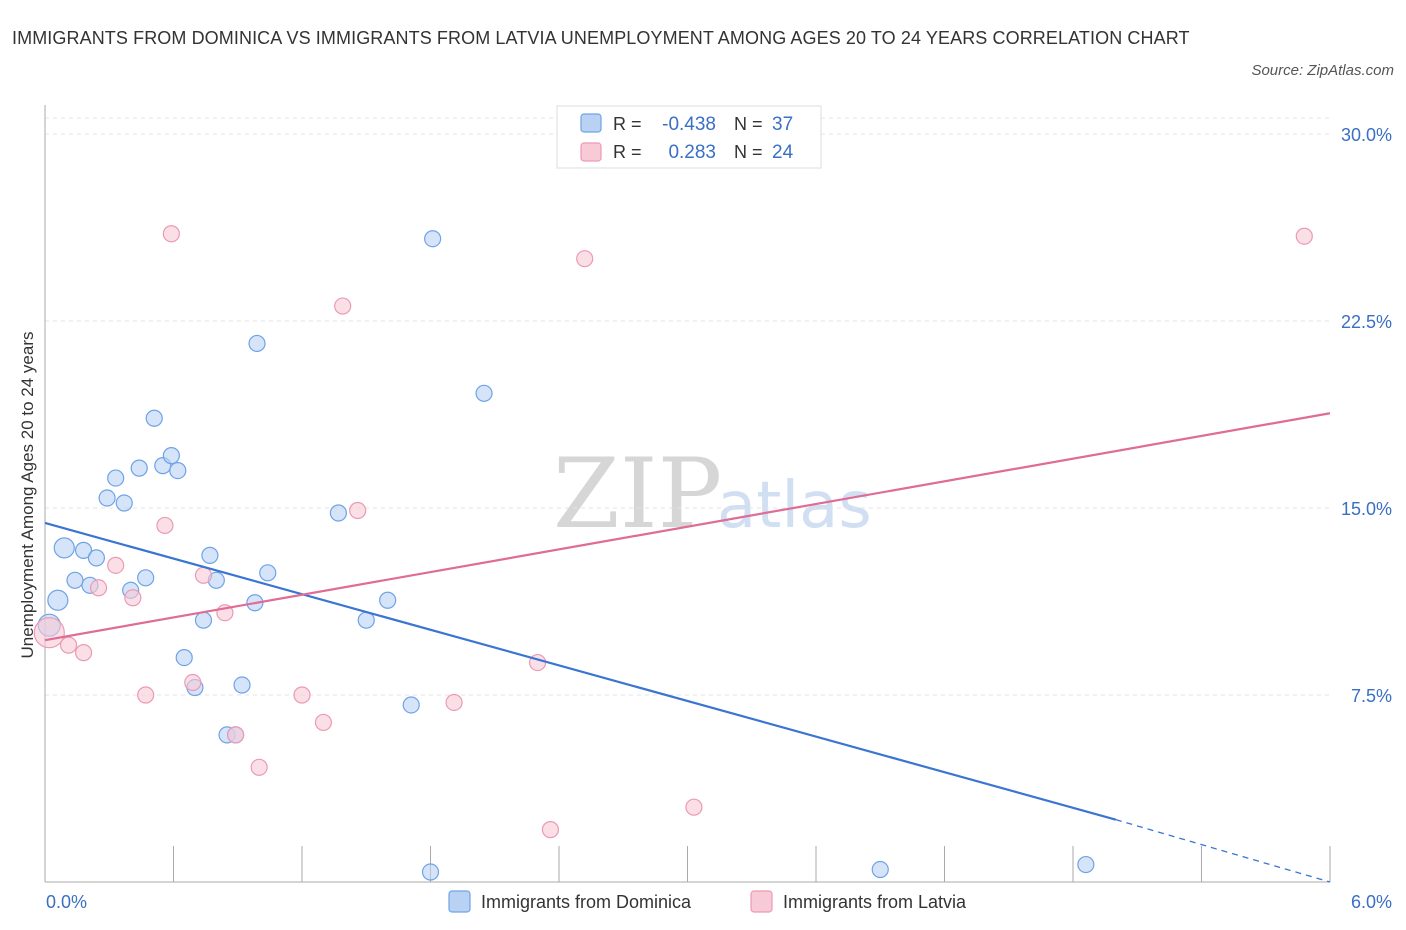  I want to click on stats-swatch-dominica, so click(591, 123).